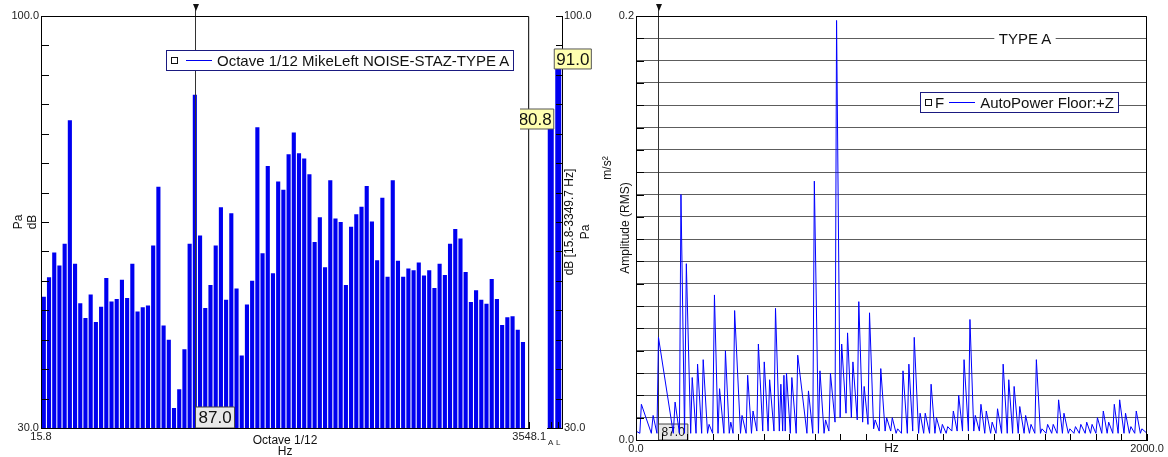  Describe the element at coordinates (32, 222) in the screenshot. I see `y-axis-title: dB` at that location.